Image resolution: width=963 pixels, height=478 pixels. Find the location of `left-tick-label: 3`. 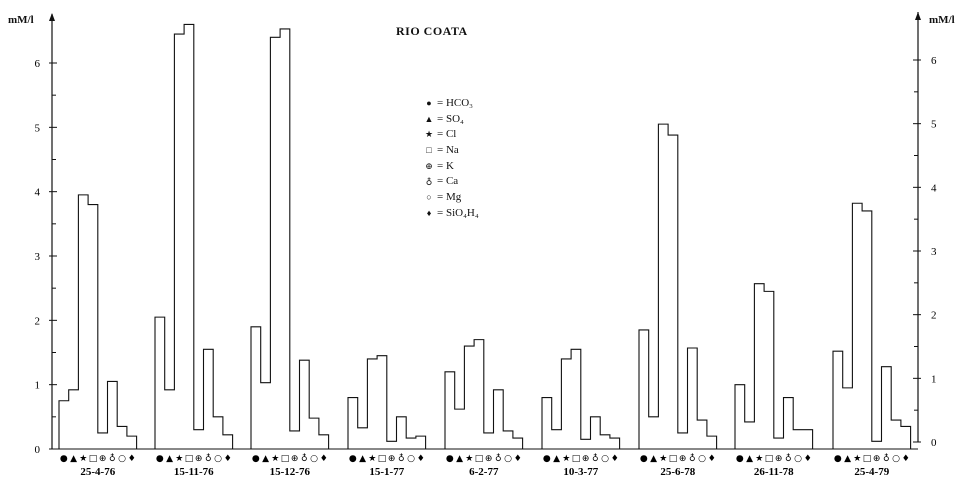

left-tick-label: 3 is located at coordinates (38, 257).